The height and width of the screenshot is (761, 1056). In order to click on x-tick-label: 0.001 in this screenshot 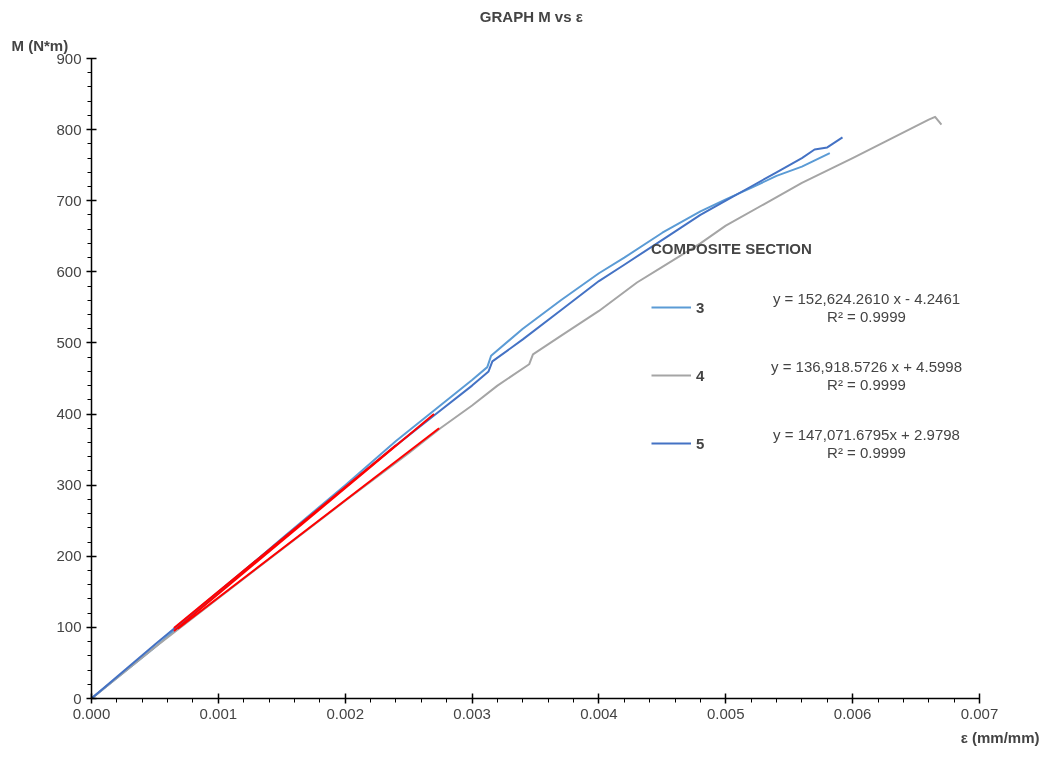, I will do `click(218, 713)`.